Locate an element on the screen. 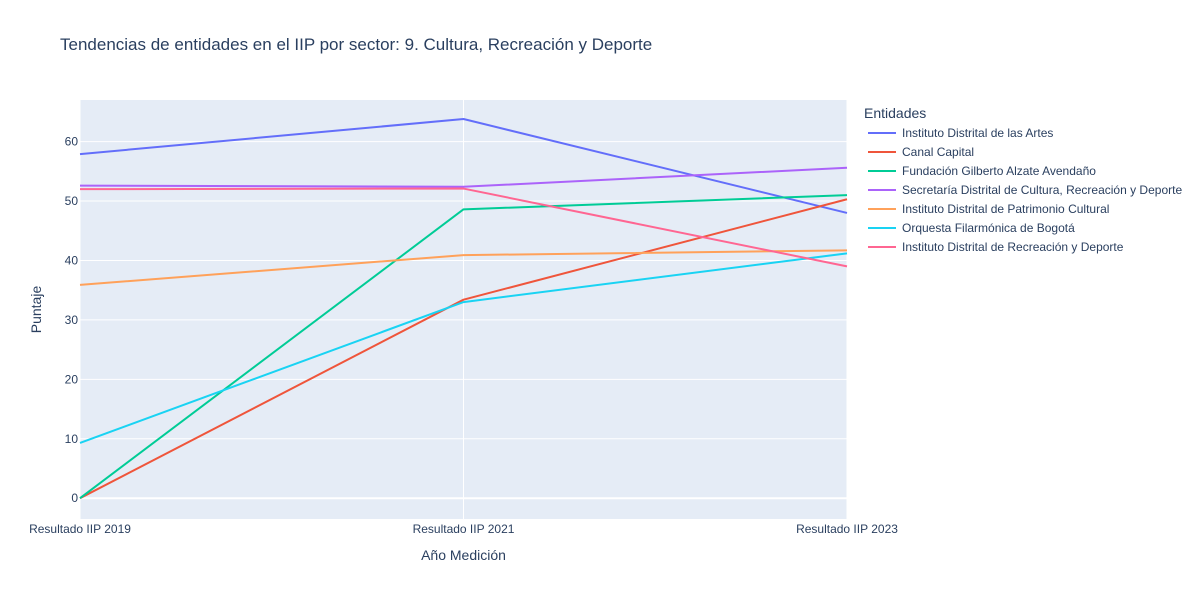 Image resolution: width=1200 pixels, height=600 pixels. legend-label: Fundación Gilberto Alzate Avendaño is located at coordinates (999, 171).